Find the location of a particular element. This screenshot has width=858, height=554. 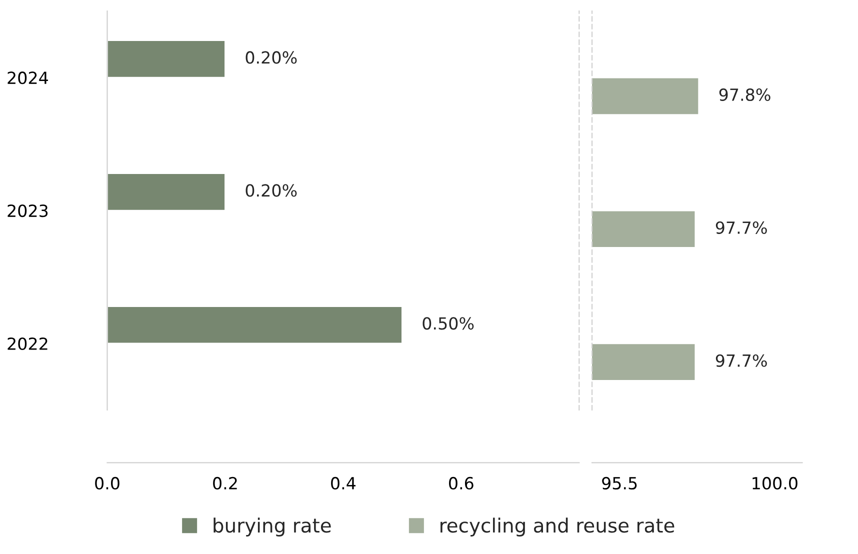

legend-label: recycling and reuse rate is located at coordinates (557, 527).